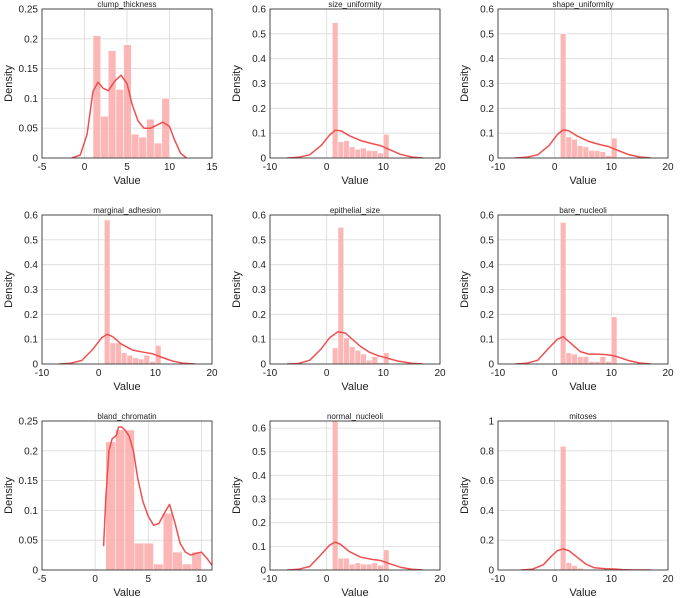  What do you see at coordinates (29, 481) in the screenshot?
I see `y-tick-label: 0.15` at bounding box center [29, 481].